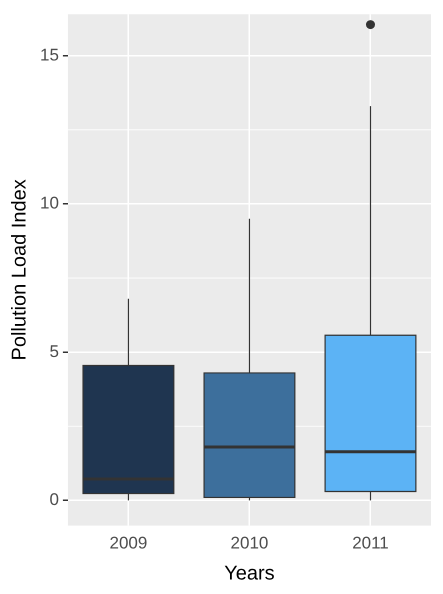  I want to click on y-tick-label: 10, so click(49, 203).